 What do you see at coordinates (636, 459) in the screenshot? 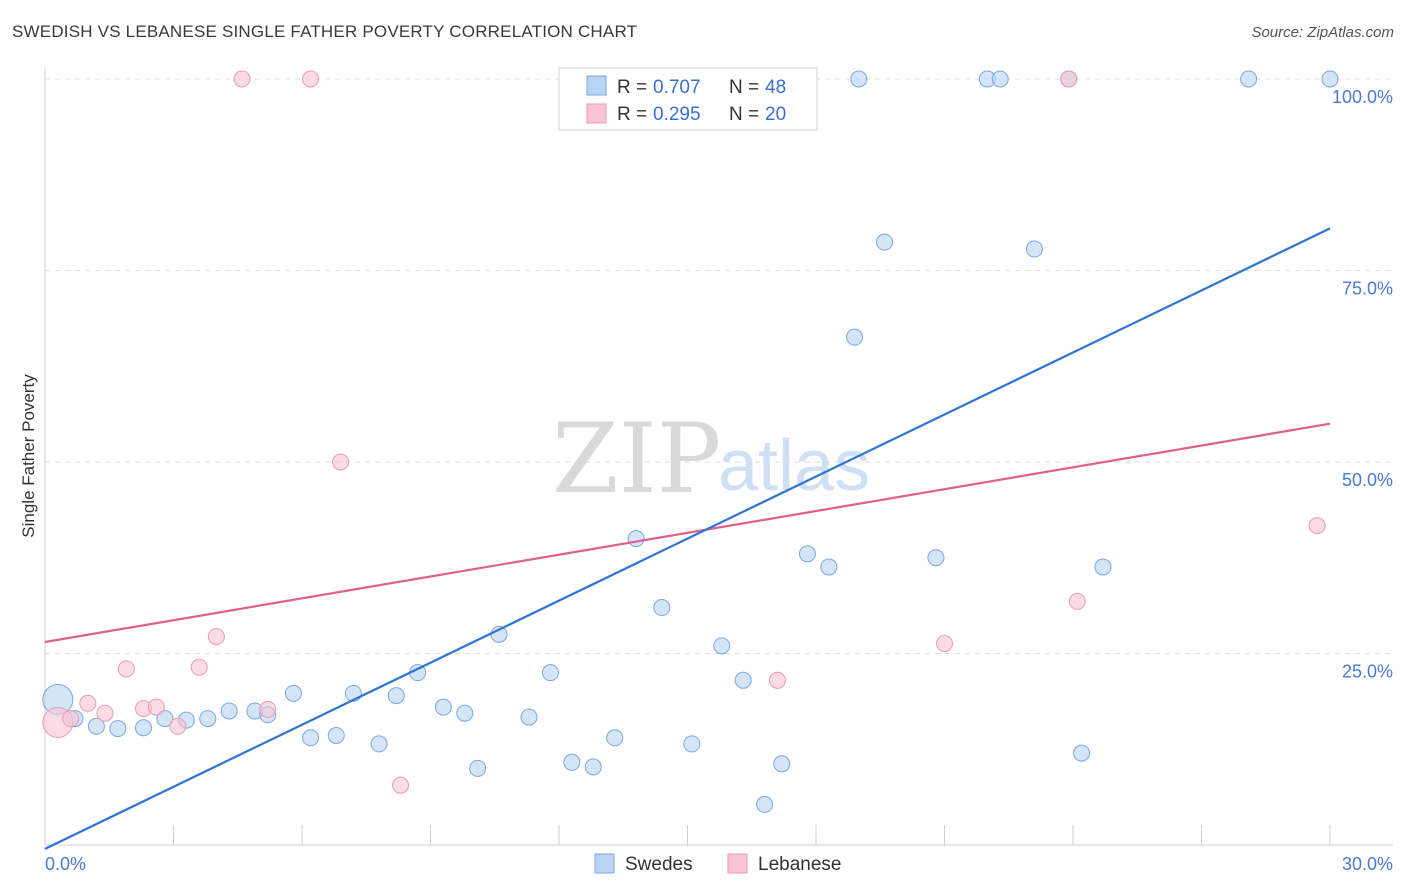
I see `watermark-zip: ZIP` at bounding box center [636, 459].